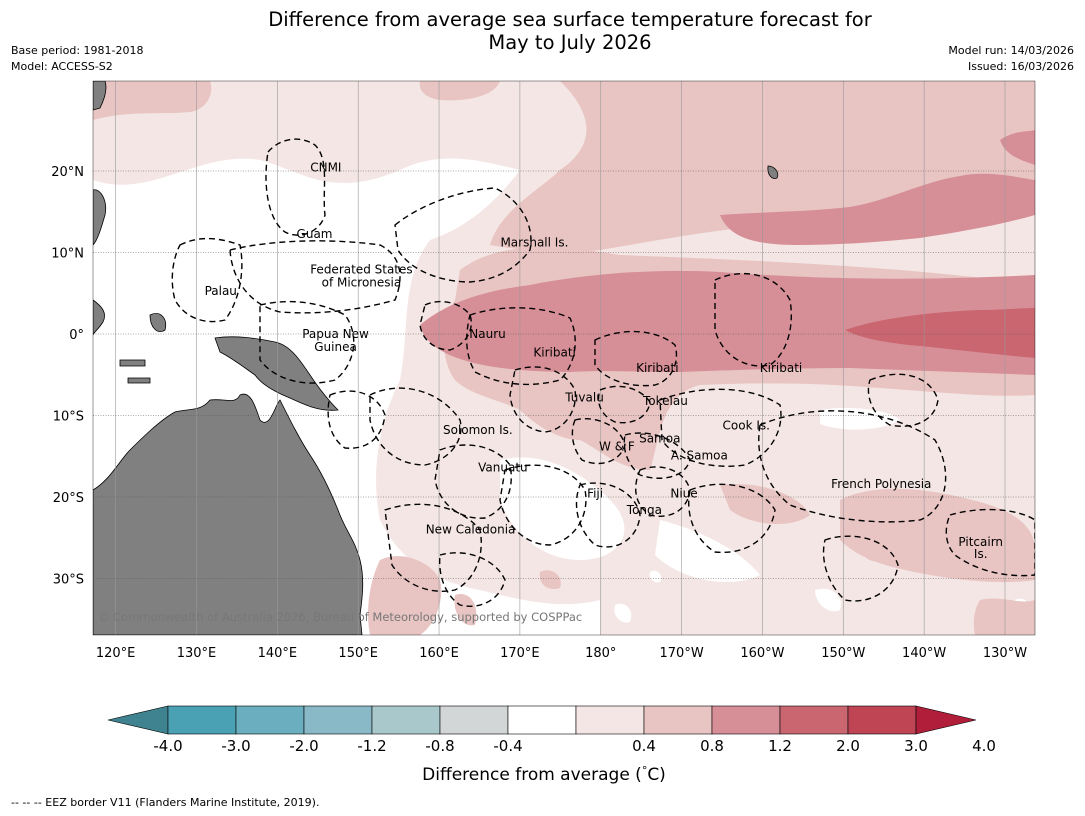 Image resolution: width=1085 pixels, height=816 pixels. Describe the element at coordinates (727, 322) in the screenshot. I see `equatorial-strong-band` at that location.